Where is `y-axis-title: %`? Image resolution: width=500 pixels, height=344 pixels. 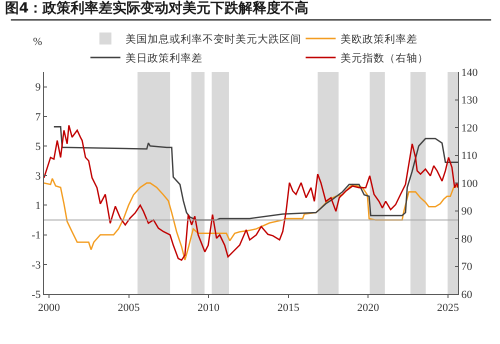
y-axis-title: % is located at coordinates (37, 42).